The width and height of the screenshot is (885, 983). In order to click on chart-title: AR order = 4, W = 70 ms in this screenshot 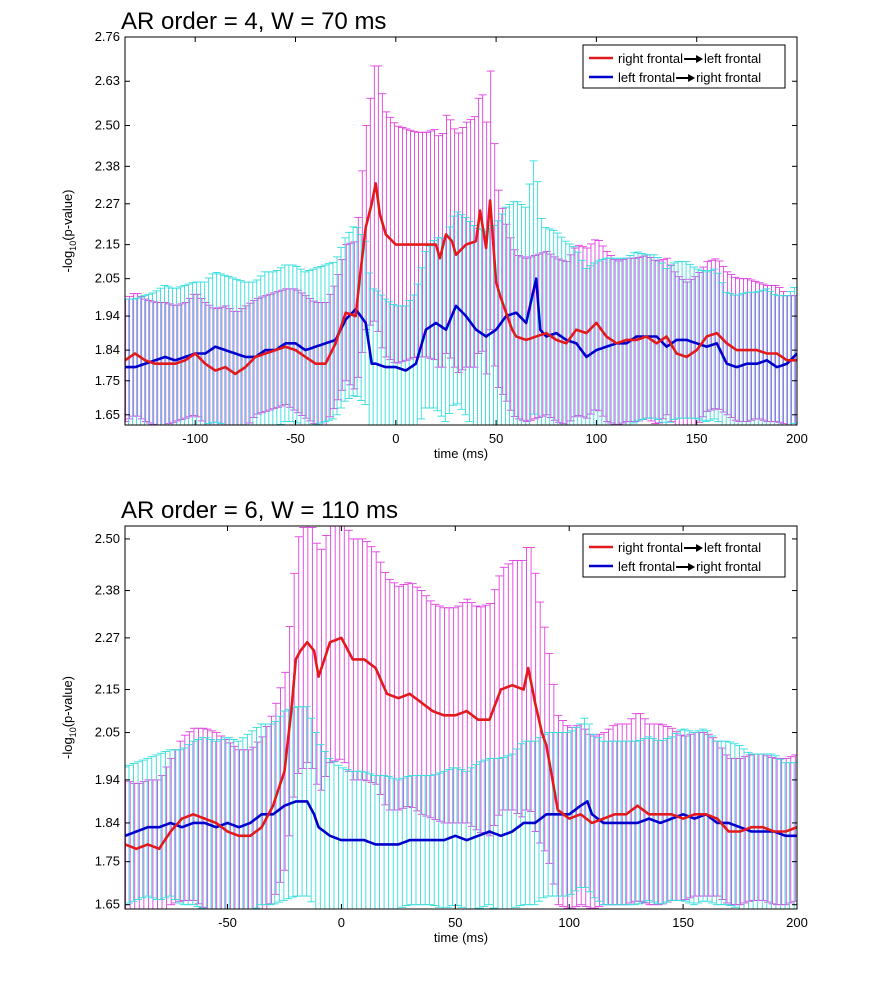, I will do `click(254, 21)`.